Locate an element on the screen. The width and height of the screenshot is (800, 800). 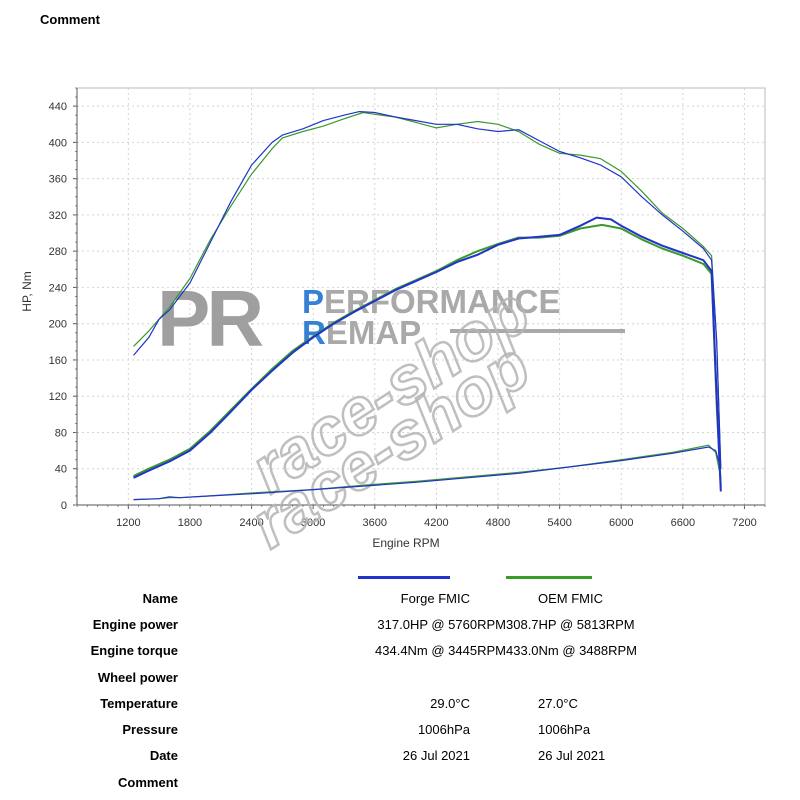
x-axis-title: Engine RPM is located at coordinates (405, 543).